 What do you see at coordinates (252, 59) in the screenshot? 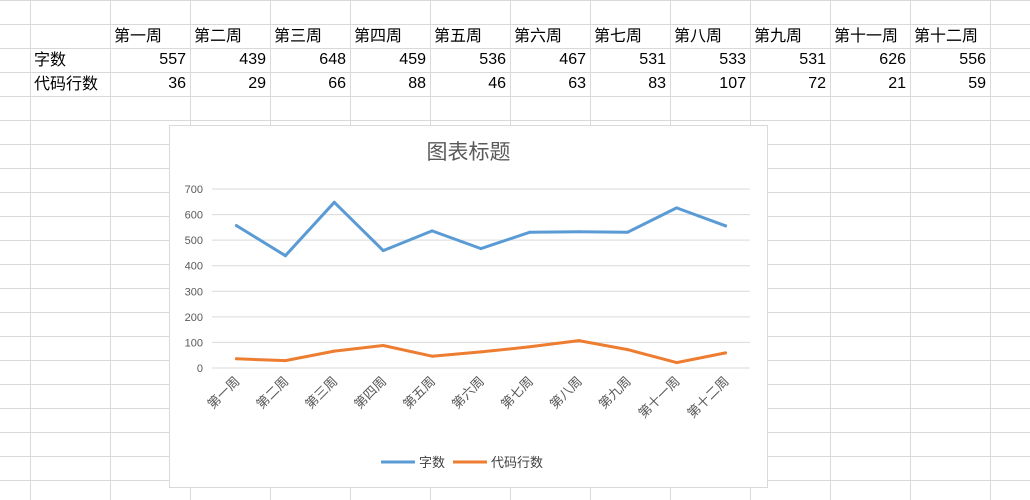
I see `value-cell: 439` at bounding box center [252, 59].